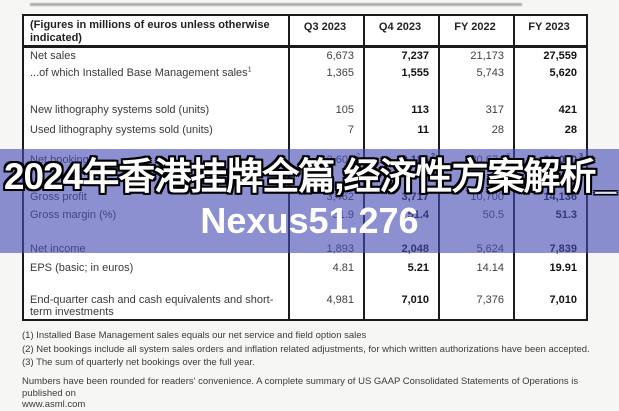  What do you see at coordinates (401, 31) in the screenshot?
I see `column-header-q4-2023: Q4 2023` at bounding box center [401, 31].